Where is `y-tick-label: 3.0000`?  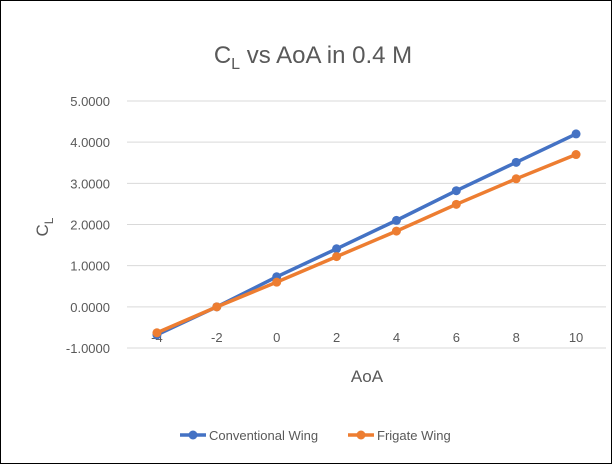 y-tick-label: 3.0000 is located at coordinates (90, 183).